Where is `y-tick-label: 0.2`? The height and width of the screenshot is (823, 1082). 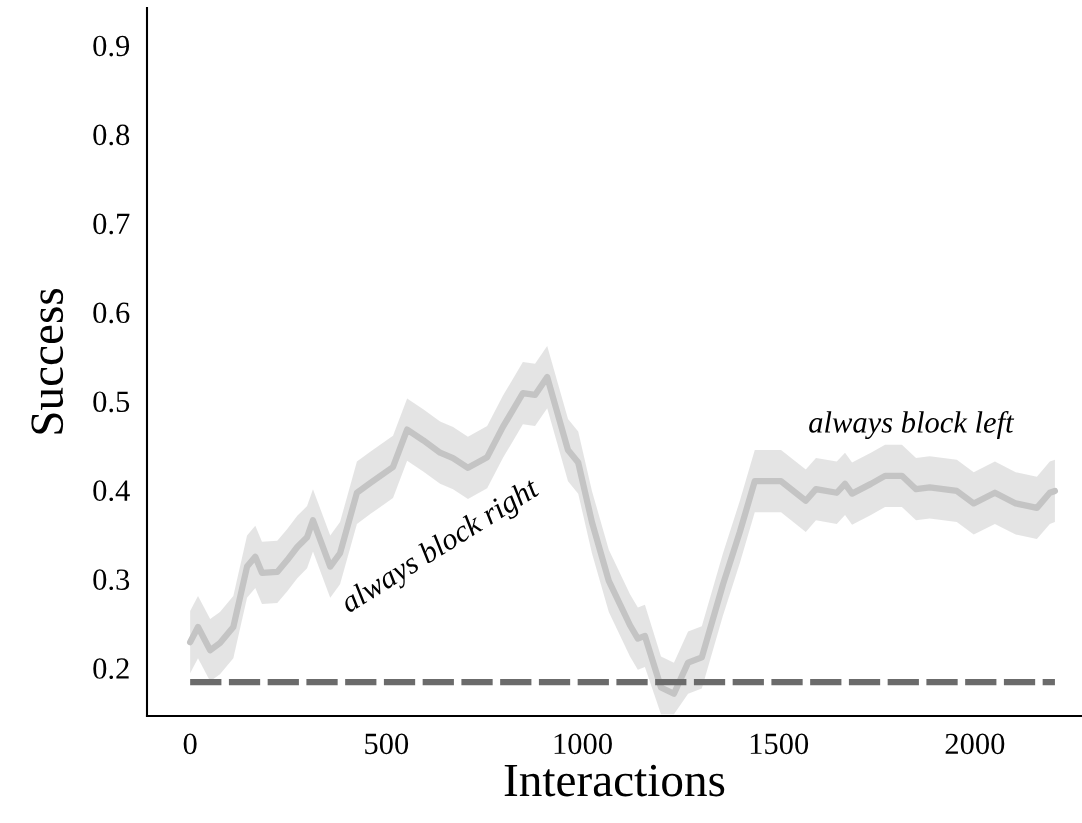
y-tick-label: 0.2 is located at coordinates (111, 669).